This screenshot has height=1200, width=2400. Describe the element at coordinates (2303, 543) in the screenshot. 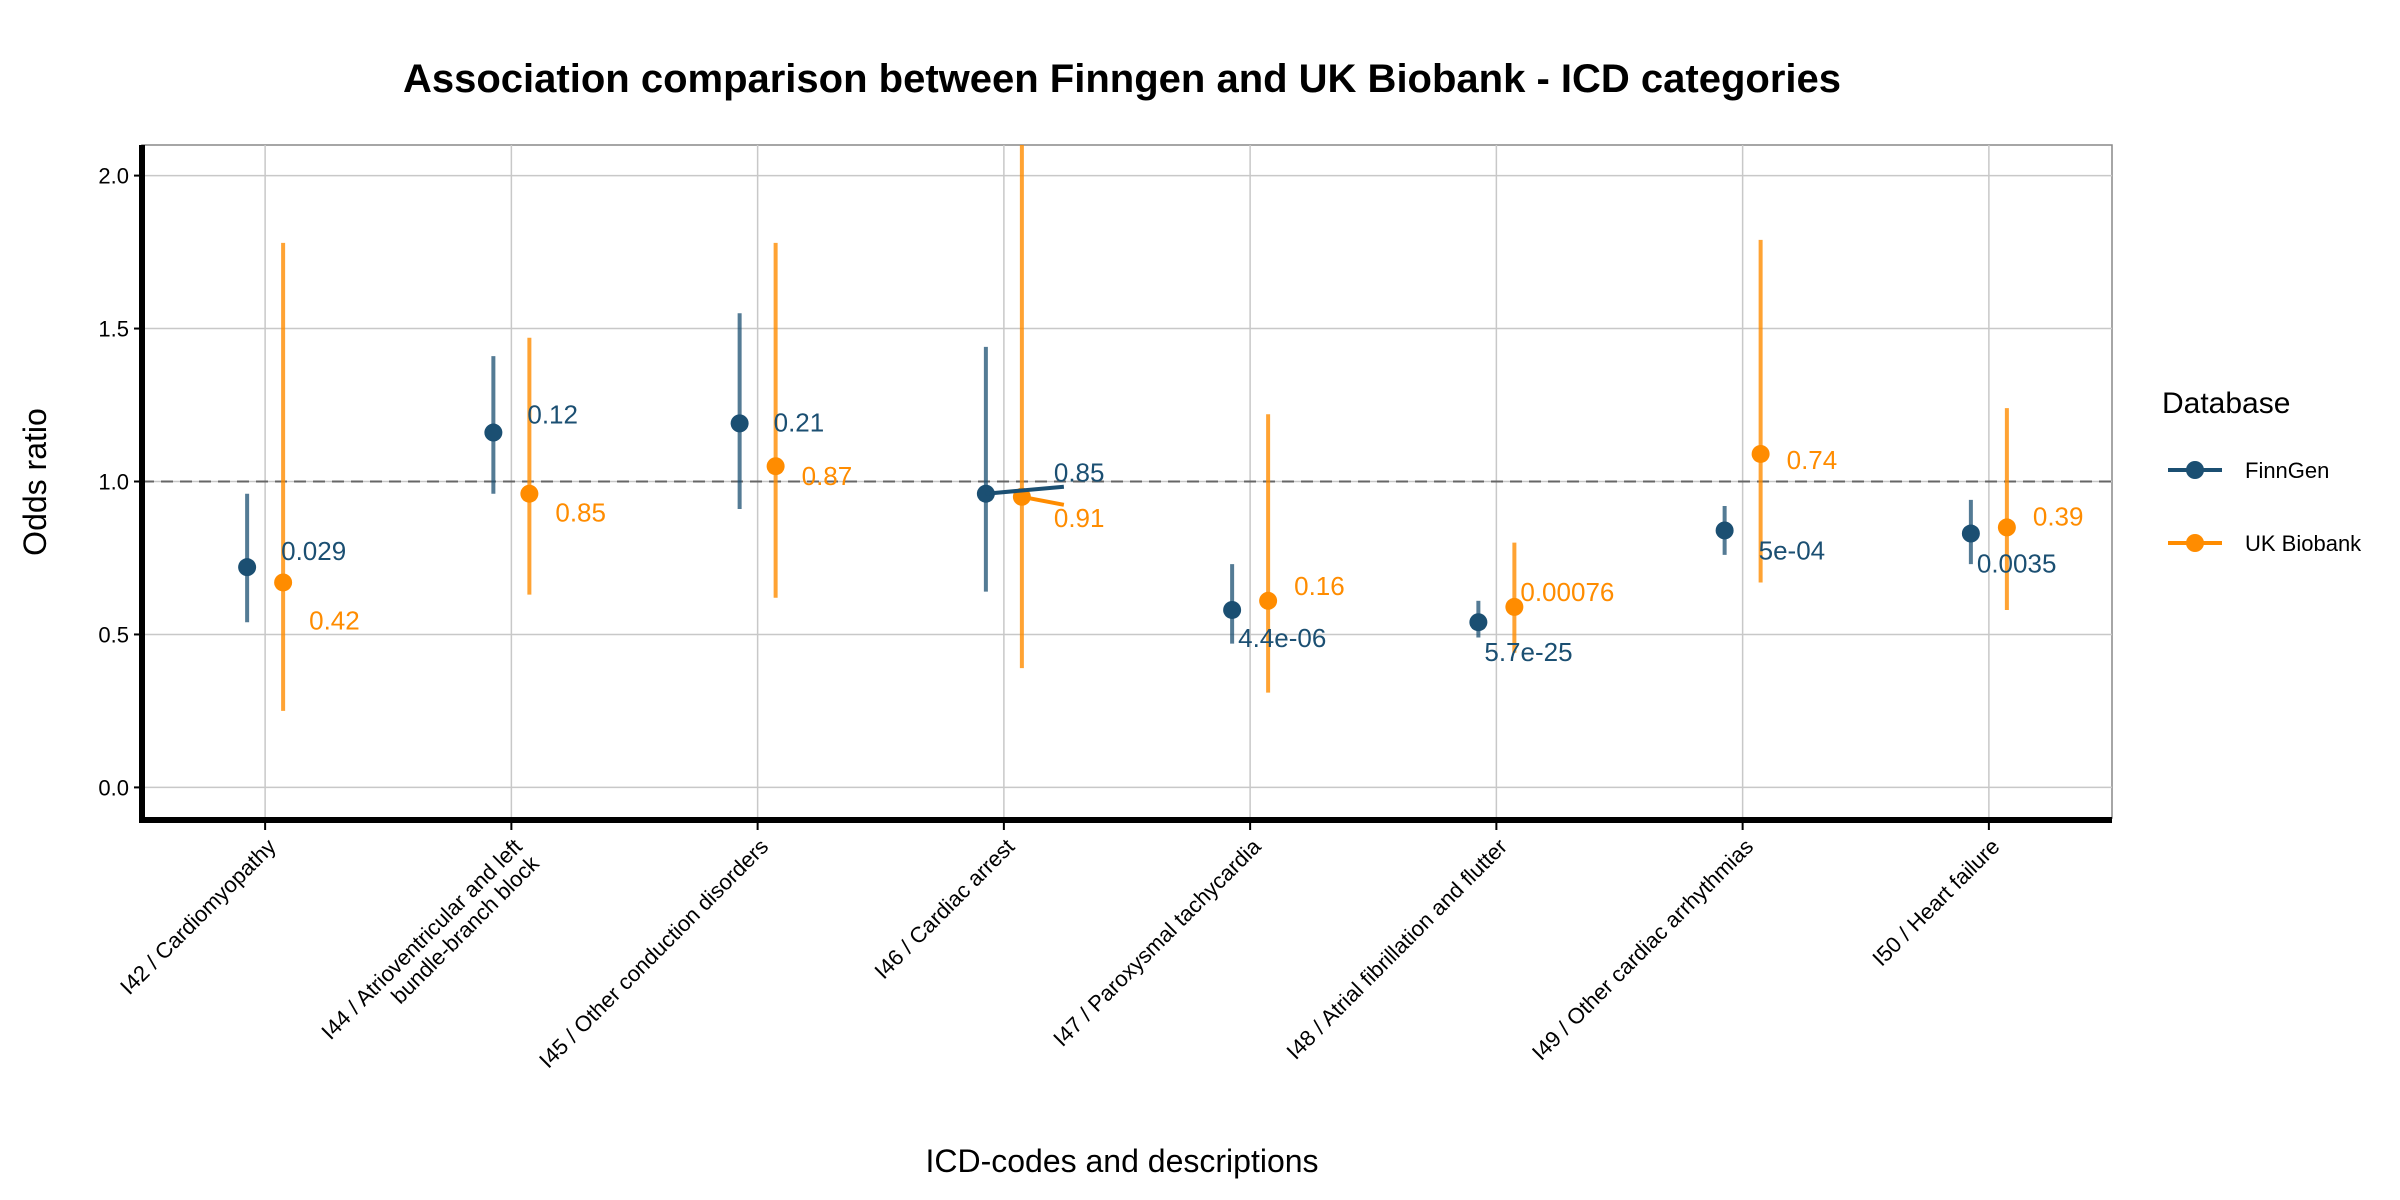

I see `legend-label: UK Biobank` at that location.